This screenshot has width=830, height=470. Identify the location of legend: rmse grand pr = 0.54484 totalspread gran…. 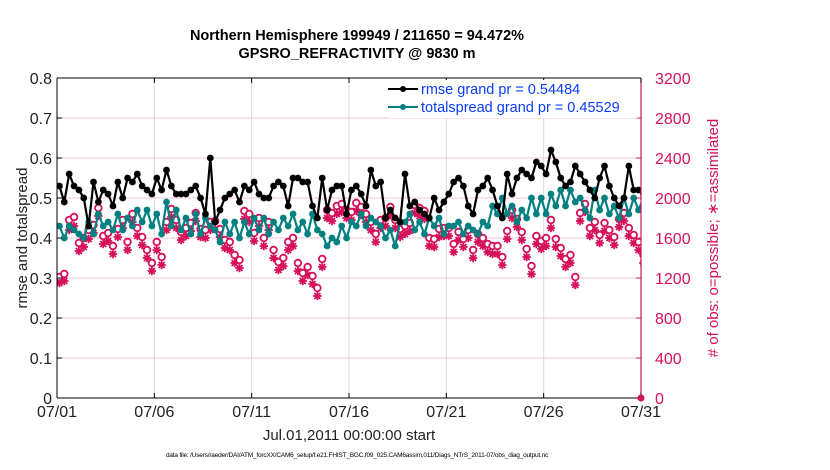
(513, 99).